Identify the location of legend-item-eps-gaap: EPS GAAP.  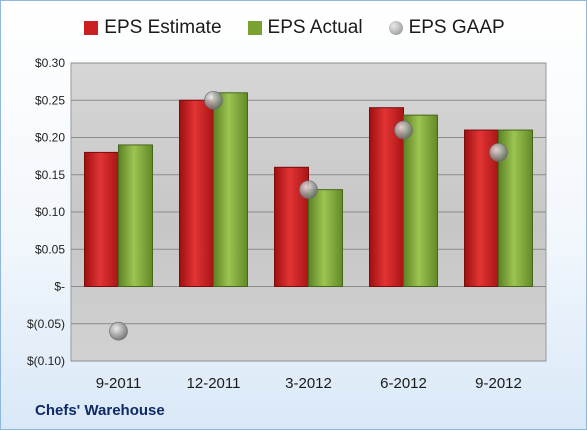
(446, 28).